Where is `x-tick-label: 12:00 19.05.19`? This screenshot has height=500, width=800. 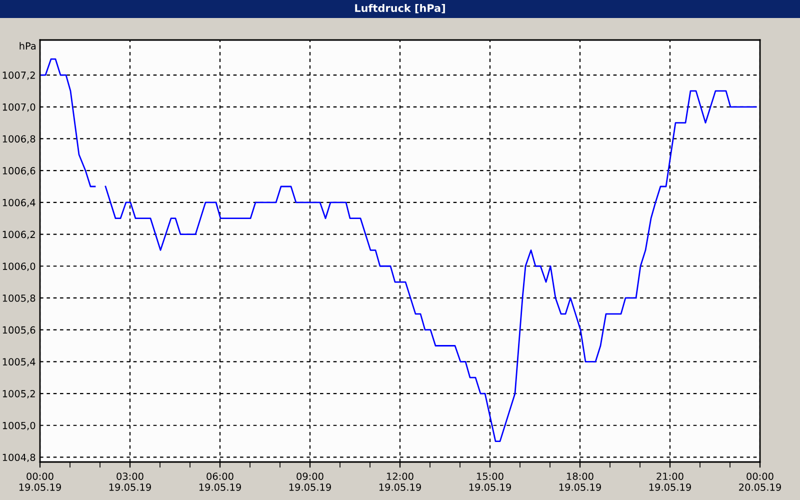
x-tick-label: 12:00 19.05.19 is located at coordinates (400, 481).